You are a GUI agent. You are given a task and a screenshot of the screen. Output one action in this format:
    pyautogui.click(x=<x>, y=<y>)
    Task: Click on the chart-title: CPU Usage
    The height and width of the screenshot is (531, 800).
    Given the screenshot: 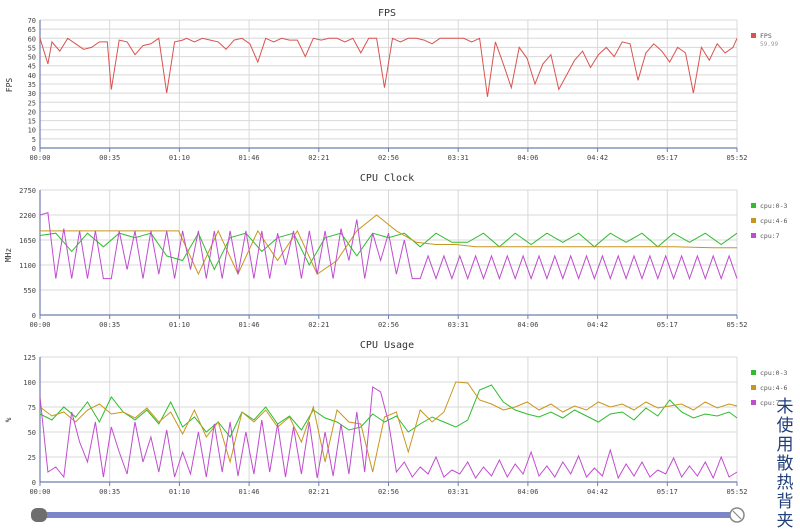 What is the action you would take?
    pyautogui.click(x=387, y=345)
    